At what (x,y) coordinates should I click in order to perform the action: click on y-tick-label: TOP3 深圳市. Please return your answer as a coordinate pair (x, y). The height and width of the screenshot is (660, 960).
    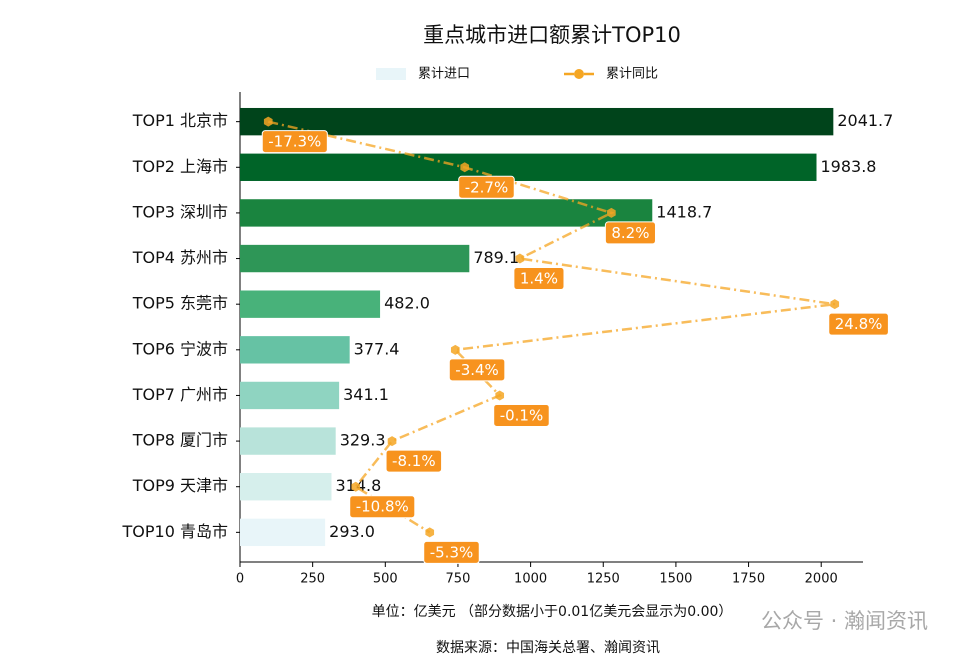
    Looking at the image, I should click on (180, 211).